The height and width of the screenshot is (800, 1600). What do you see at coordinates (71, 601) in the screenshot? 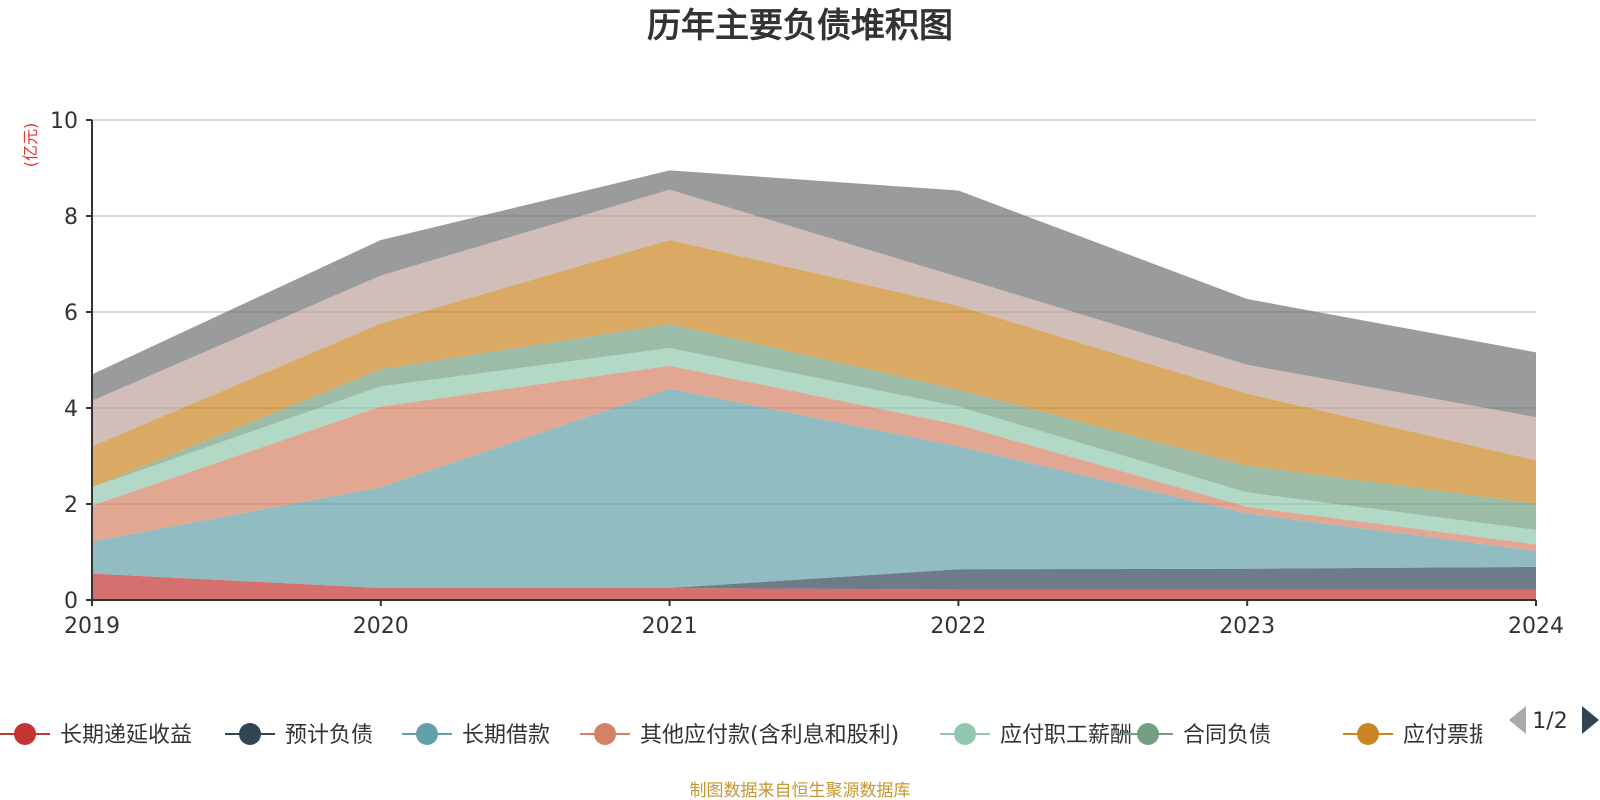
I see `y-tick-label-0: 0` at bounding box center [71, 601].